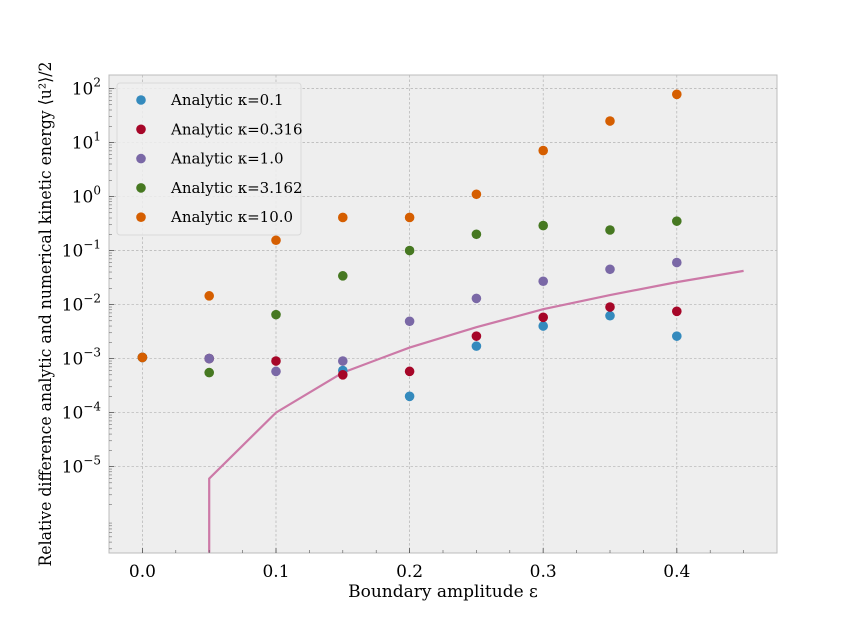  What do you see at coordinates (82, 412) in the screenshot?
I see `y-tick-label: 10⁻⁴` at bounding box center [82, 412].